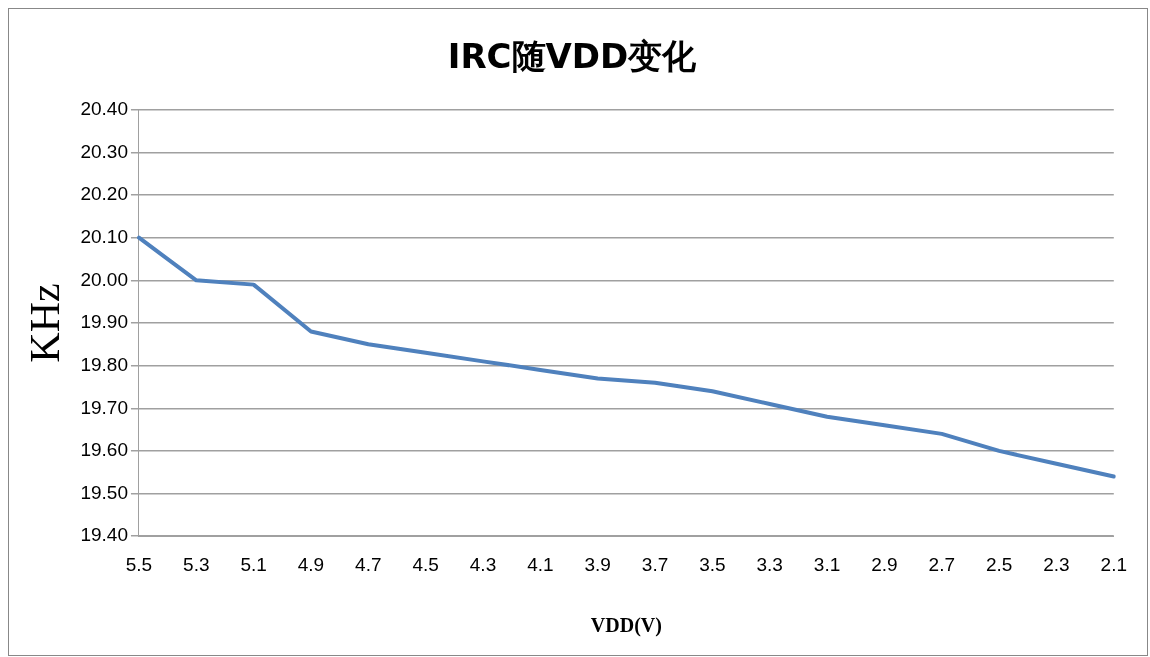 This screenshot has height=657, width=1150. Describe the element at coordinates (941, 564) in the screenshot. I see `x-tick-label: 2.7` at that location.